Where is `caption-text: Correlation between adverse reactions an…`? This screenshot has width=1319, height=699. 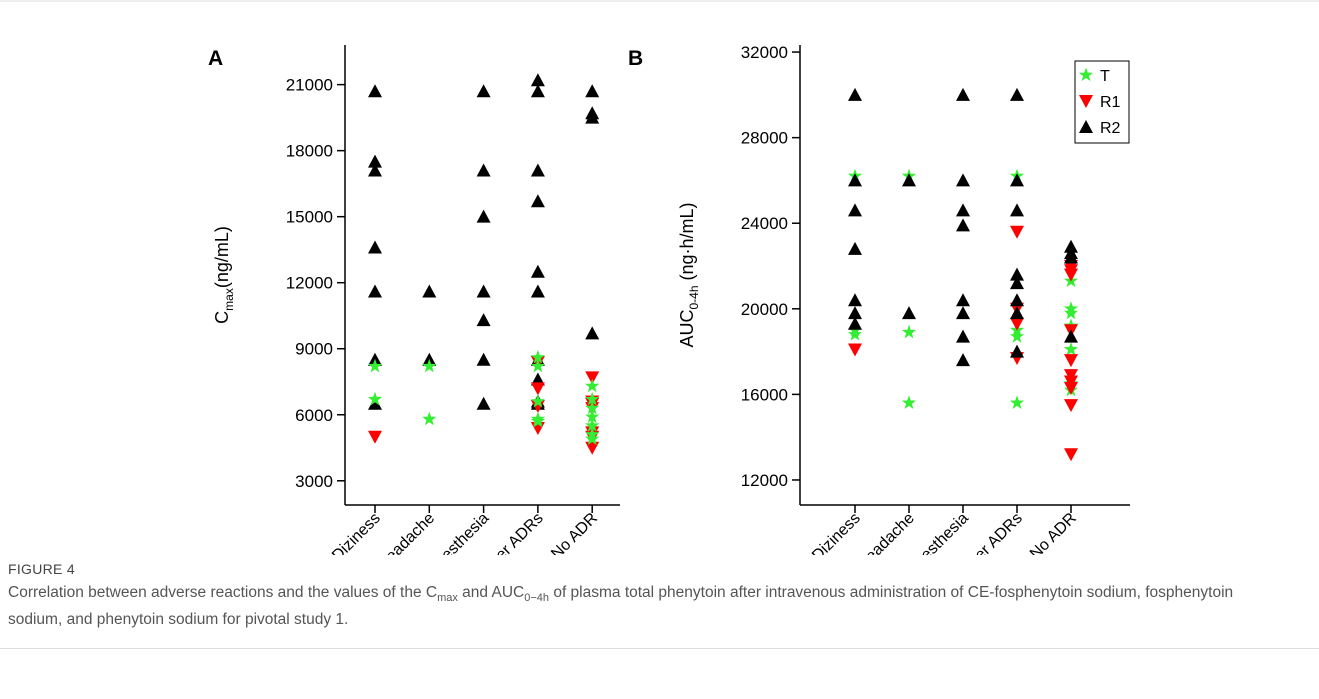
caption-text: Correlation between adverse reactions an… is located at coordinates (223, 592).